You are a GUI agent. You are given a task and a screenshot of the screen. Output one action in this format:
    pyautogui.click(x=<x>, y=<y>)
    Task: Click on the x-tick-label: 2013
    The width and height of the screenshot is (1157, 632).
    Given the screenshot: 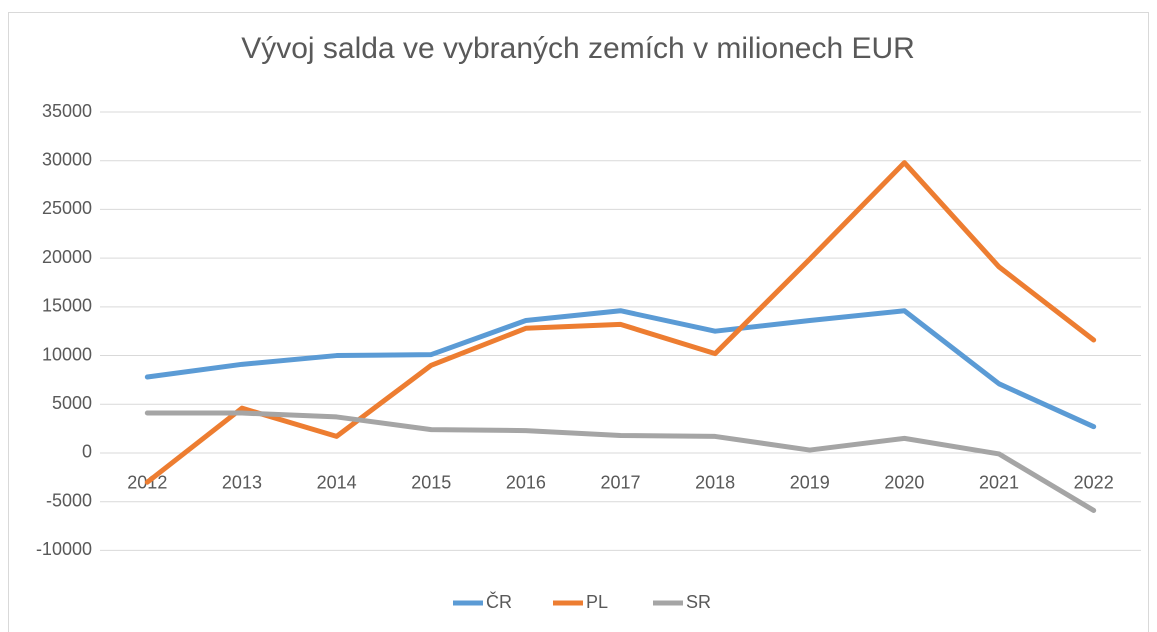 What is the action you would take?
    pyautogui.click(x=242, y=483)
    